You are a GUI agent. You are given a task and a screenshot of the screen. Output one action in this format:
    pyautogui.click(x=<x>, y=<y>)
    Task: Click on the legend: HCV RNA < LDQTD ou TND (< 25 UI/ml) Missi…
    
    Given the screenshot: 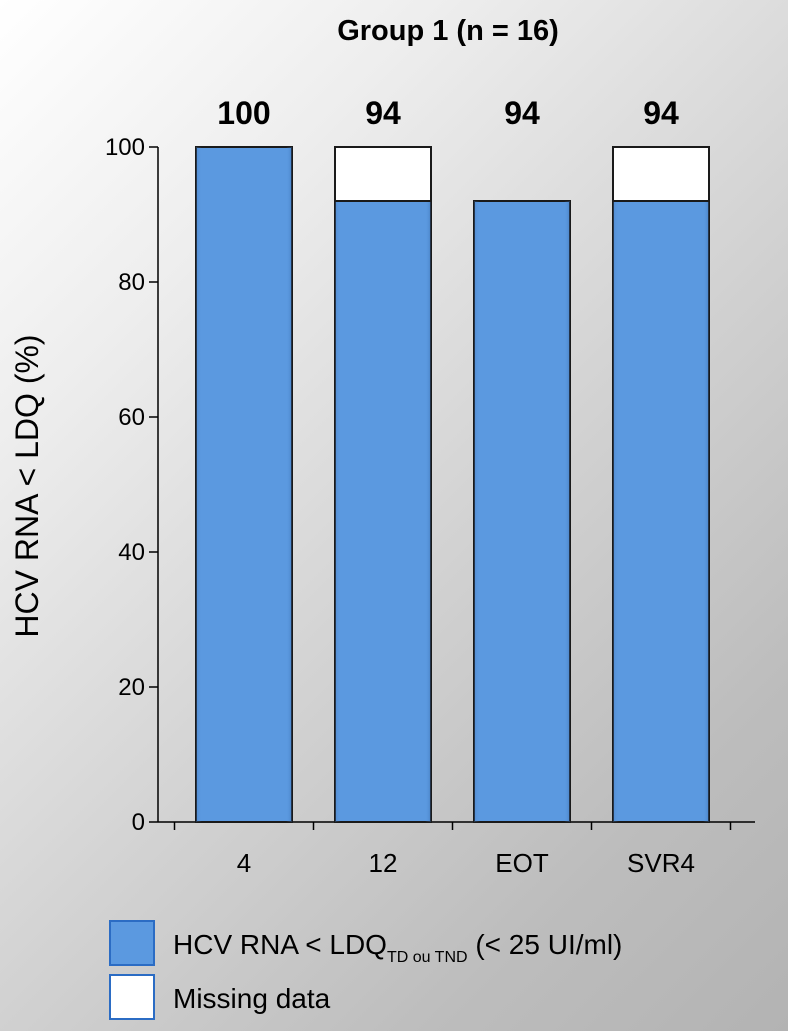 What is the action you would take?
    pyautogui.click(x=365, y=970)
    